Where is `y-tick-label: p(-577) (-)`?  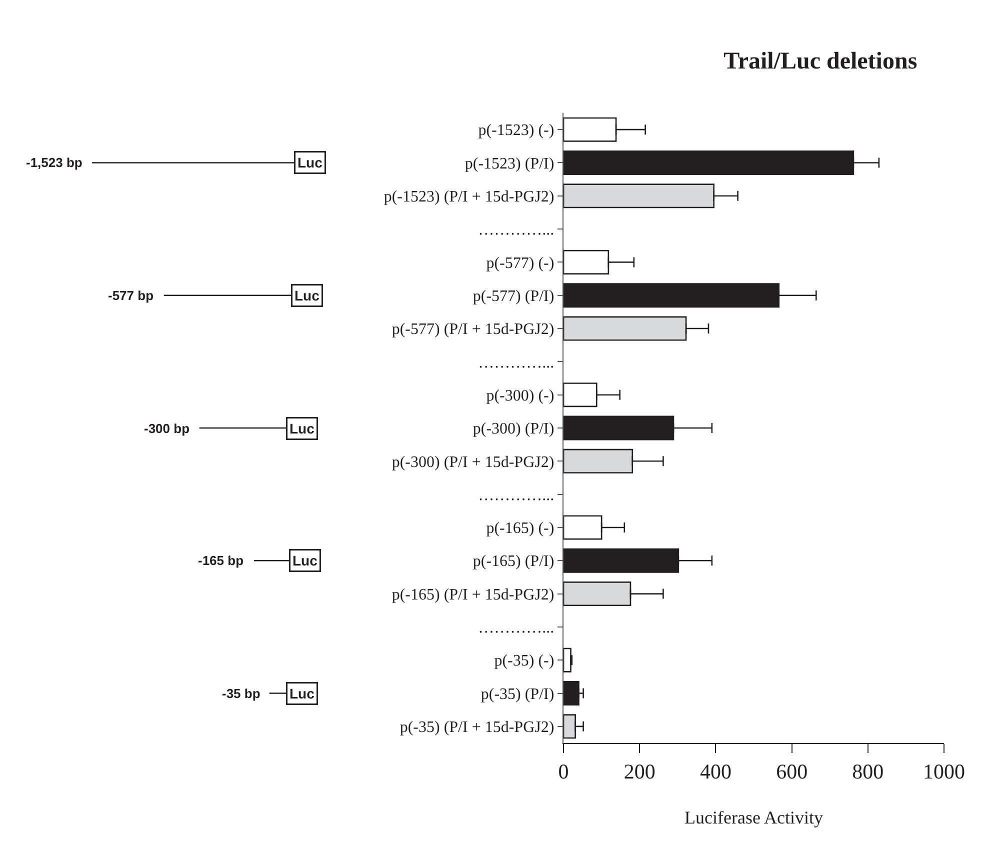
y-tick-label: p(-577) (-) is located at coordinates (520, 263).